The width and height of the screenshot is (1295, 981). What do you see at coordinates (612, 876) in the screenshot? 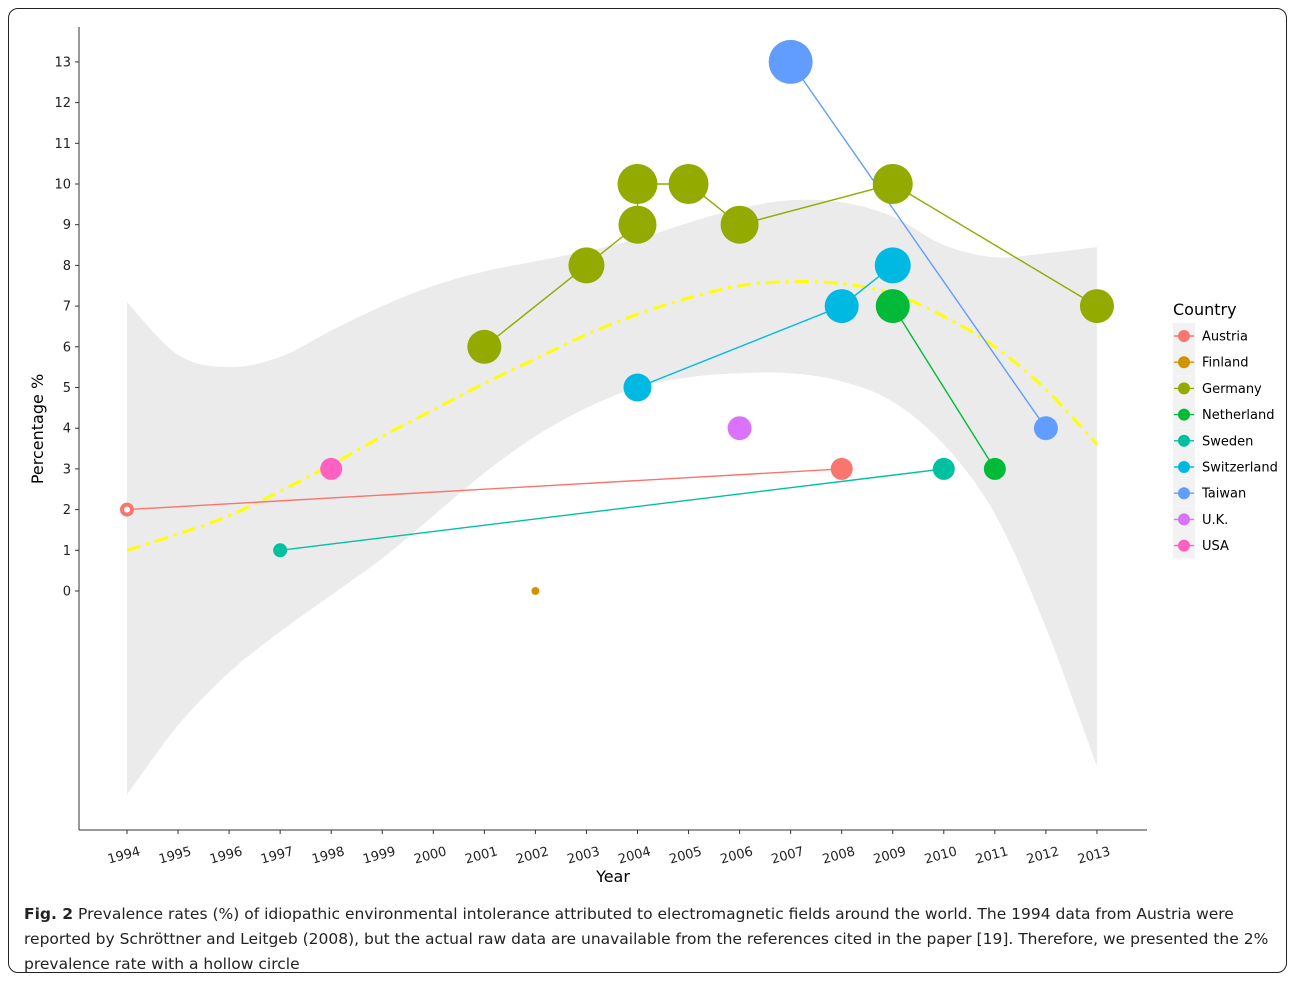
I see `x-axis-title: Year` at bounding box center [612, 876].